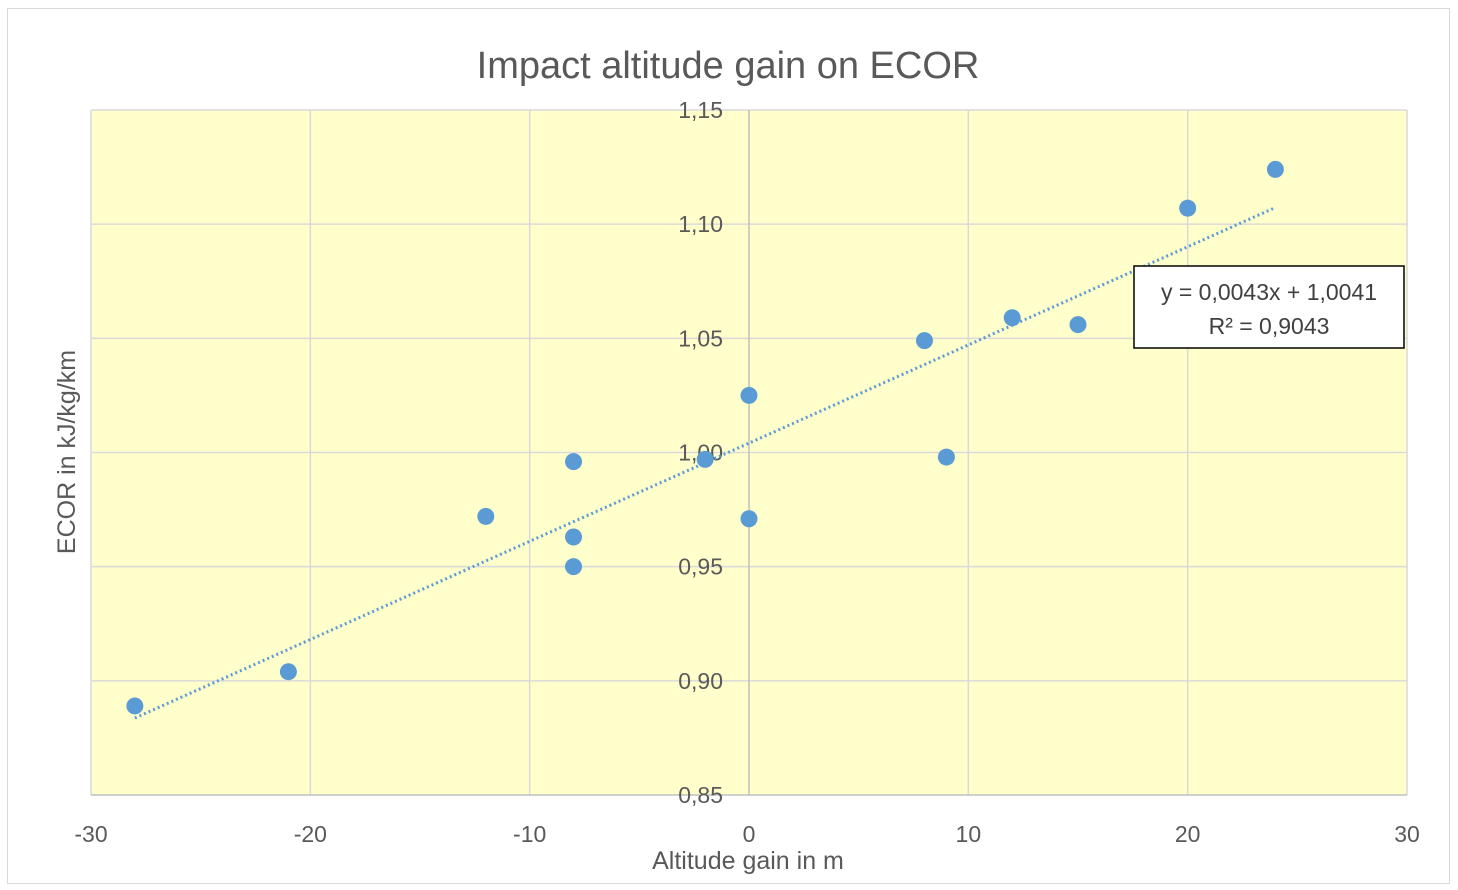 The image size is (1458, 890). Describe the element at coordinates (700, 681) in the screenshot. I see `y-tick-label: 0,90` at that location.